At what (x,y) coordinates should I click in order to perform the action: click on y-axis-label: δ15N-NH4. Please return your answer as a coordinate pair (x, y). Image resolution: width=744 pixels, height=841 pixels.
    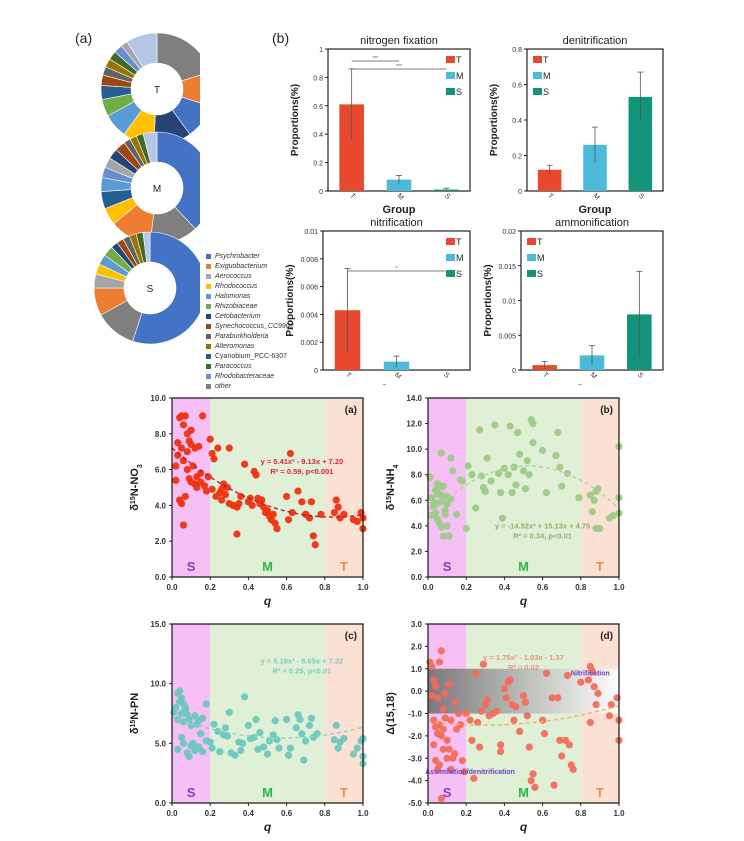
    Looking at the image, I should click on (392, 487).